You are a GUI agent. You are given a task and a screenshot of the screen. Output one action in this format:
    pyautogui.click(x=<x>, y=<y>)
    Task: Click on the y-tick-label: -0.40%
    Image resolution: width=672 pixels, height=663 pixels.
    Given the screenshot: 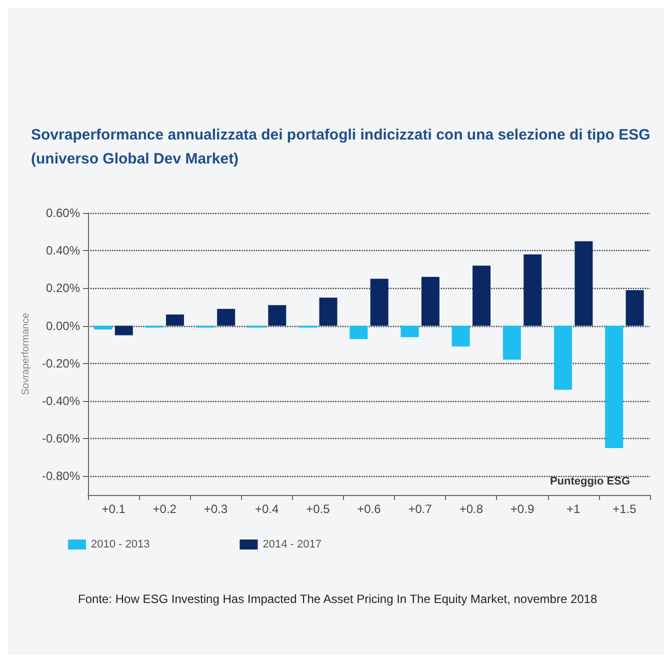 What is the action you would take?
    pyautogui.click(x=61, y=401)
    